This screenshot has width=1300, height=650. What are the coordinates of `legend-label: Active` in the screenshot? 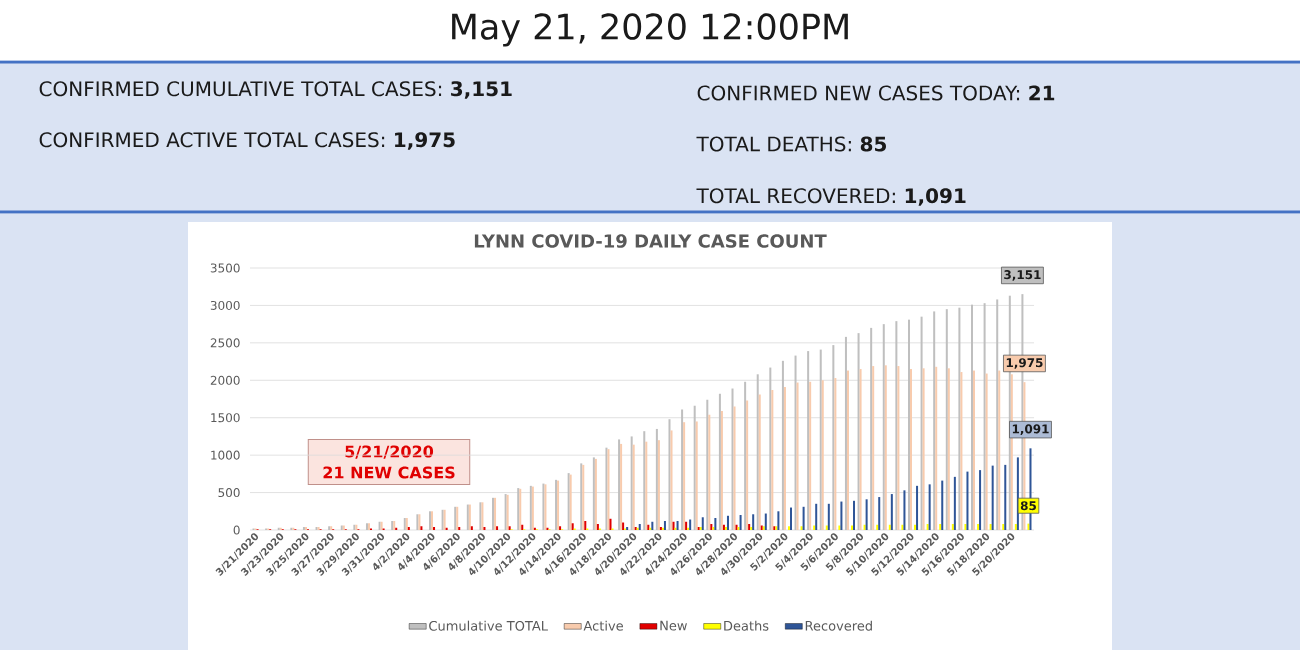 It's located at (603, 625).